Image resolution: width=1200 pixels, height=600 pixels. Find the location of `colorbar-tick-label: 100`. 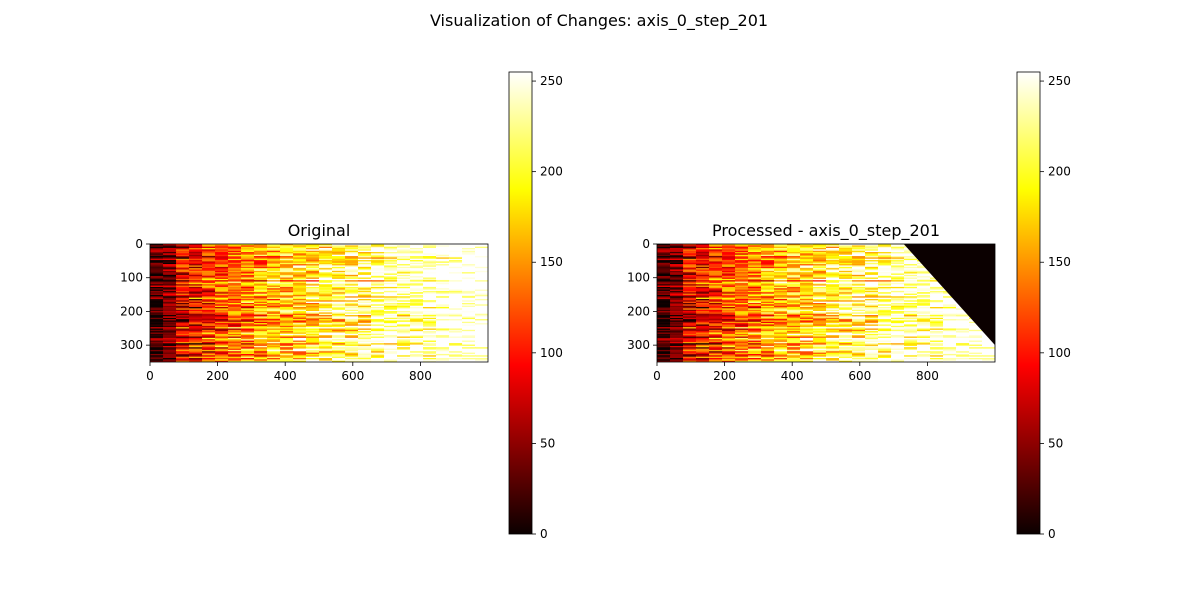

colorbar-tick-label: 100 is located at coordinates (551, 353).